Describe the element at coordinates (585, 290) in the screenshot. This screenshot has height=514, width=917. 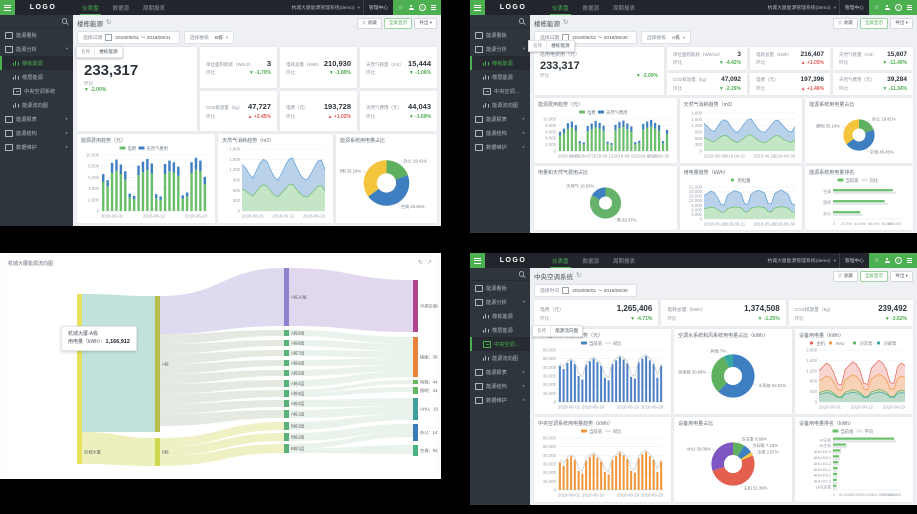
I see `filter-select: 选择时间 2018/06/01 ～ 2018/06/30` at that location.